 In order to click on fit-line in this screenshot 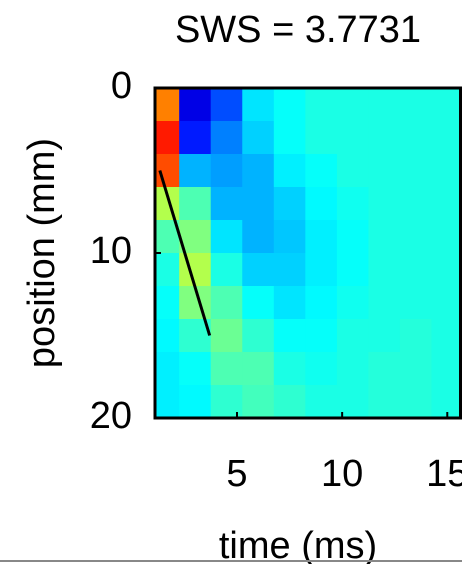, I will do `click(185, 253)`.